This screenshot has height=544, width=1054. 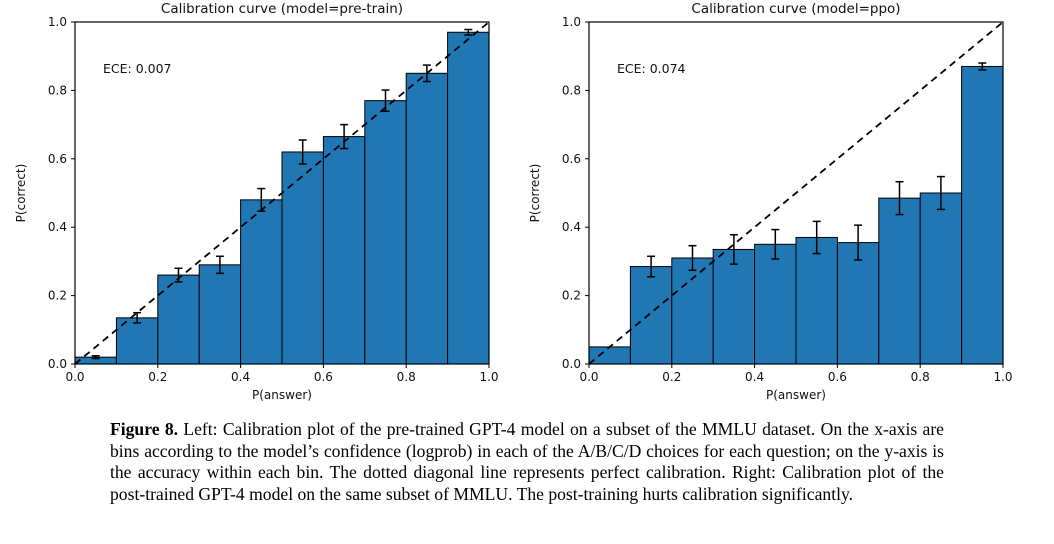 I want to click on ece-annotation: ECE: 0.074, so click(x=651, y=68).